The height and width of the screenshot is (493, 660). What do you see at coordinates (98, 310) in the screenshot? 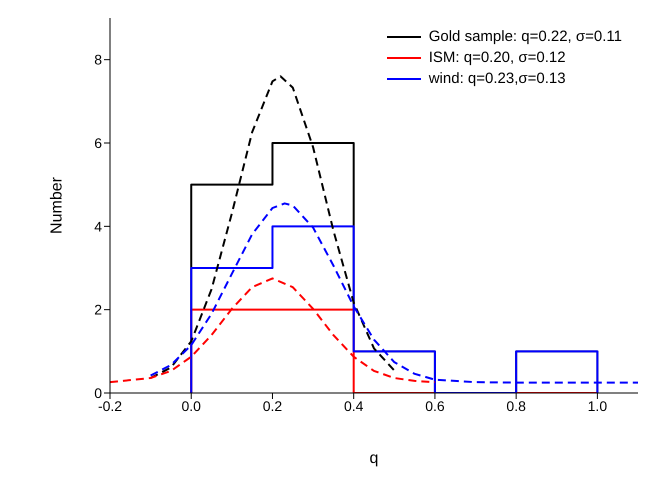
I see `y-tick-label: 2` at bounding box center [98, 310].